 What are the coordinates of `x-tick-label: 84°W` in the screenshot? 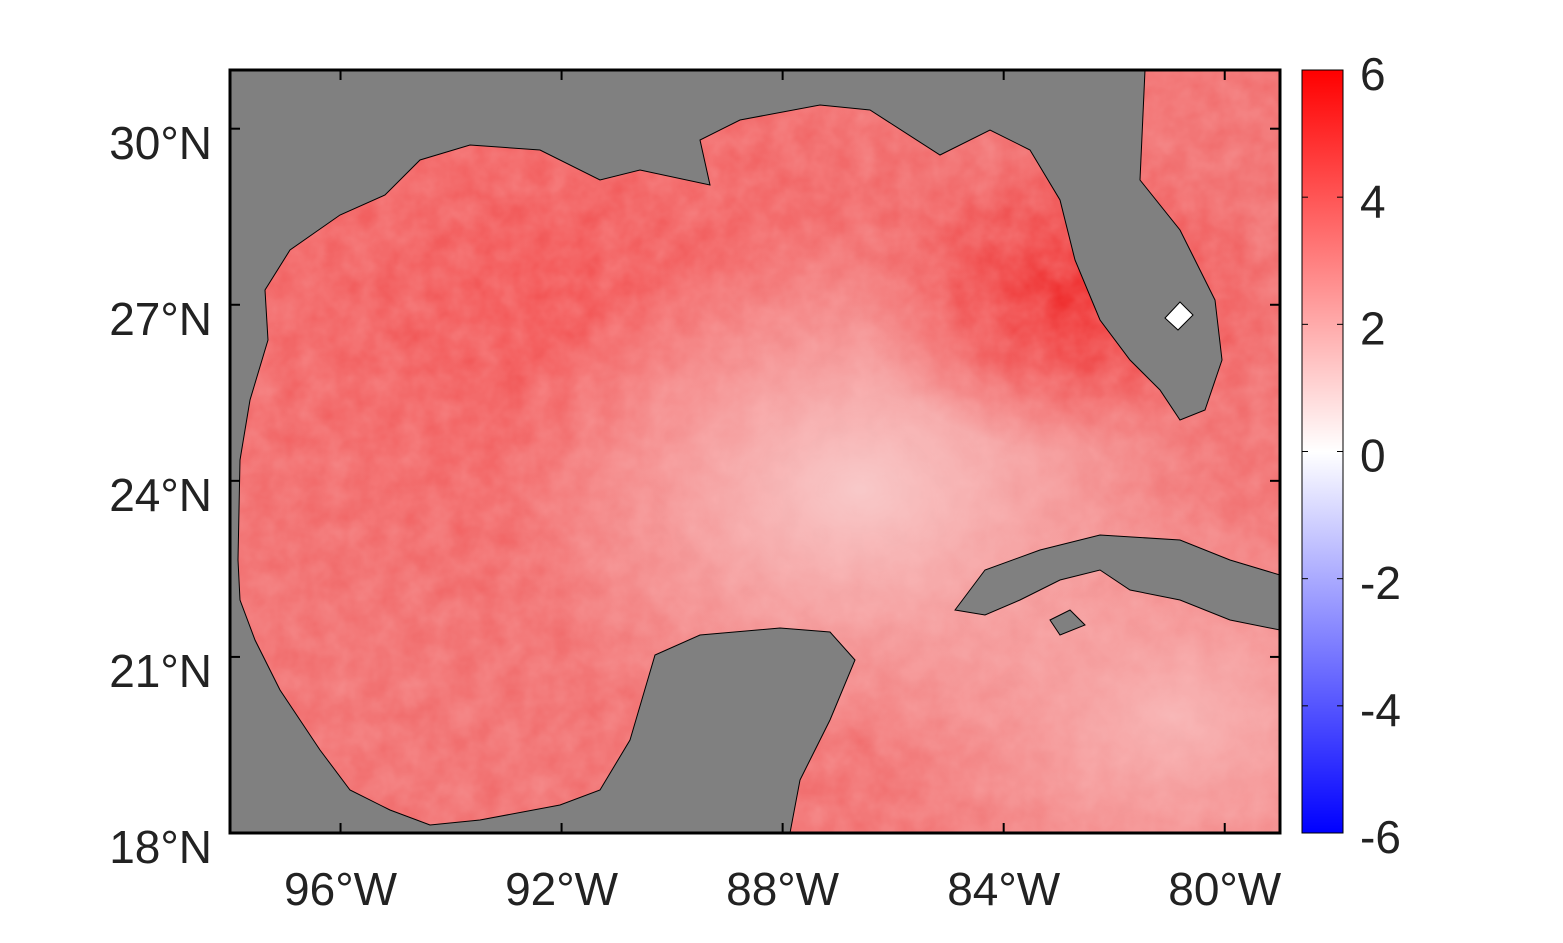 It's located at (1004, 889).